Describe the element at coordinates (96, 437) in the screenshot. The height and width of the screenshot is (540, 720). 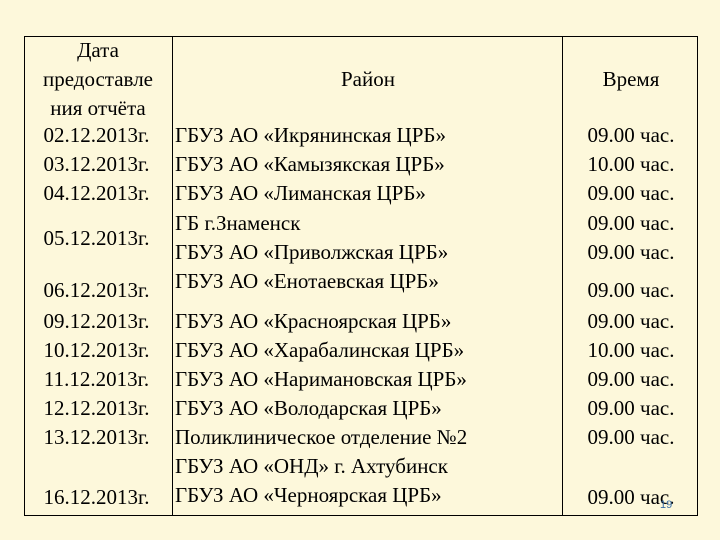
I see `row-date: 13.12.2013г.` at that location.